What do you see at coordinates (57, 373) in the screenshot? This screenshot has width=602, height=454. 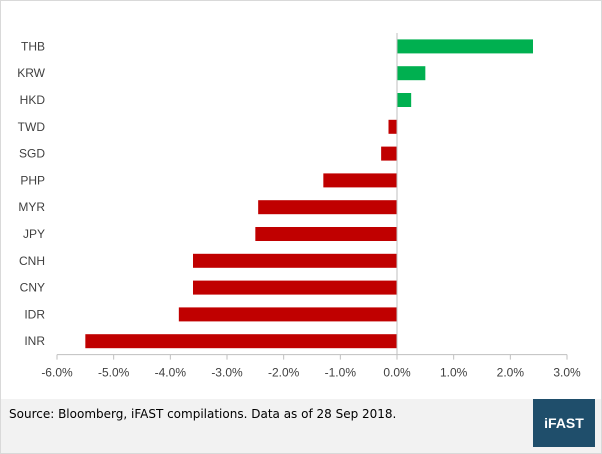 I see `x-tick-label: -6.0%` at bounding box center [57, 373].